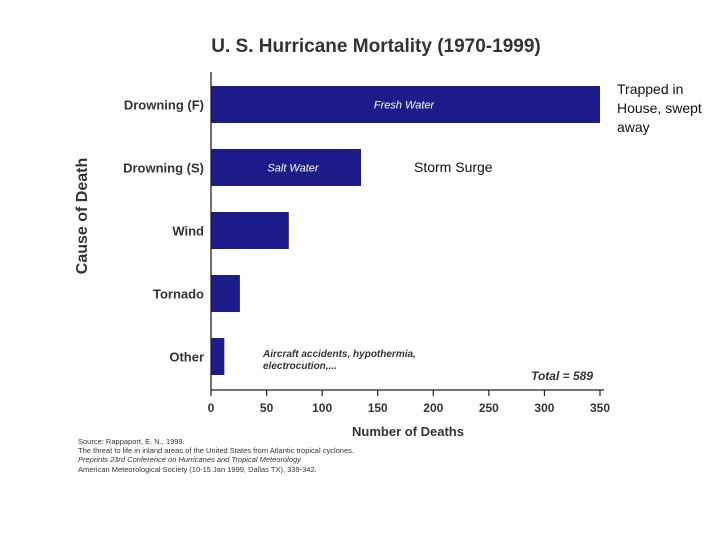 This screenshot has height=540, width=720. I want to click on bar-tornado, so click(225, 293).